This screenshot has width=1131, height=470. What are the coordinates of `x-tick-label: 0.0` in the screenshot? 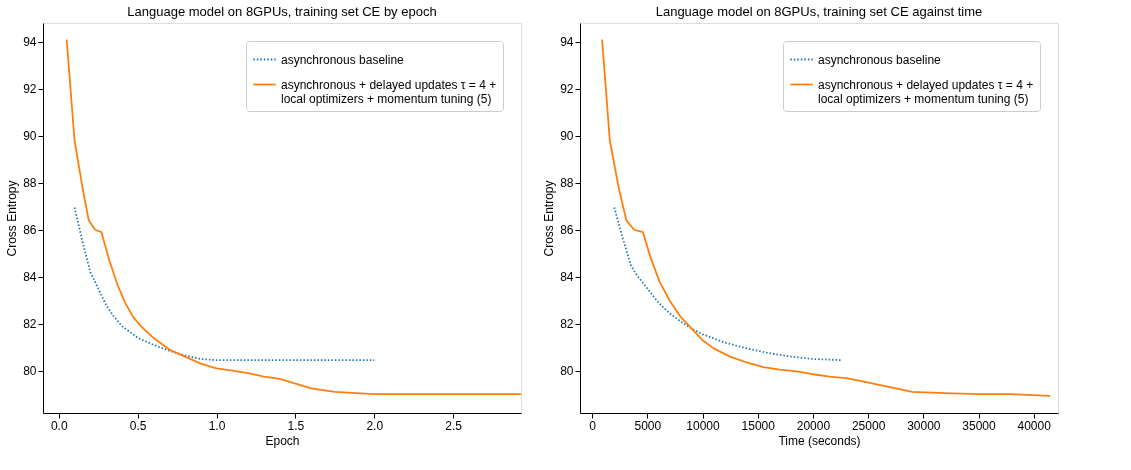 It's located at (59, 425).